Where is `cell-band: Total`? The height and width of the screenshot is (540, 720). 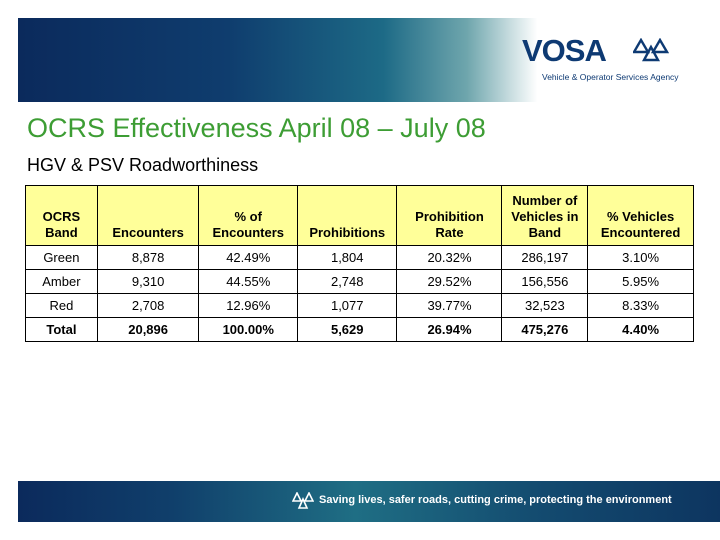 cell-band: Total is located at coordinates (61, 329).